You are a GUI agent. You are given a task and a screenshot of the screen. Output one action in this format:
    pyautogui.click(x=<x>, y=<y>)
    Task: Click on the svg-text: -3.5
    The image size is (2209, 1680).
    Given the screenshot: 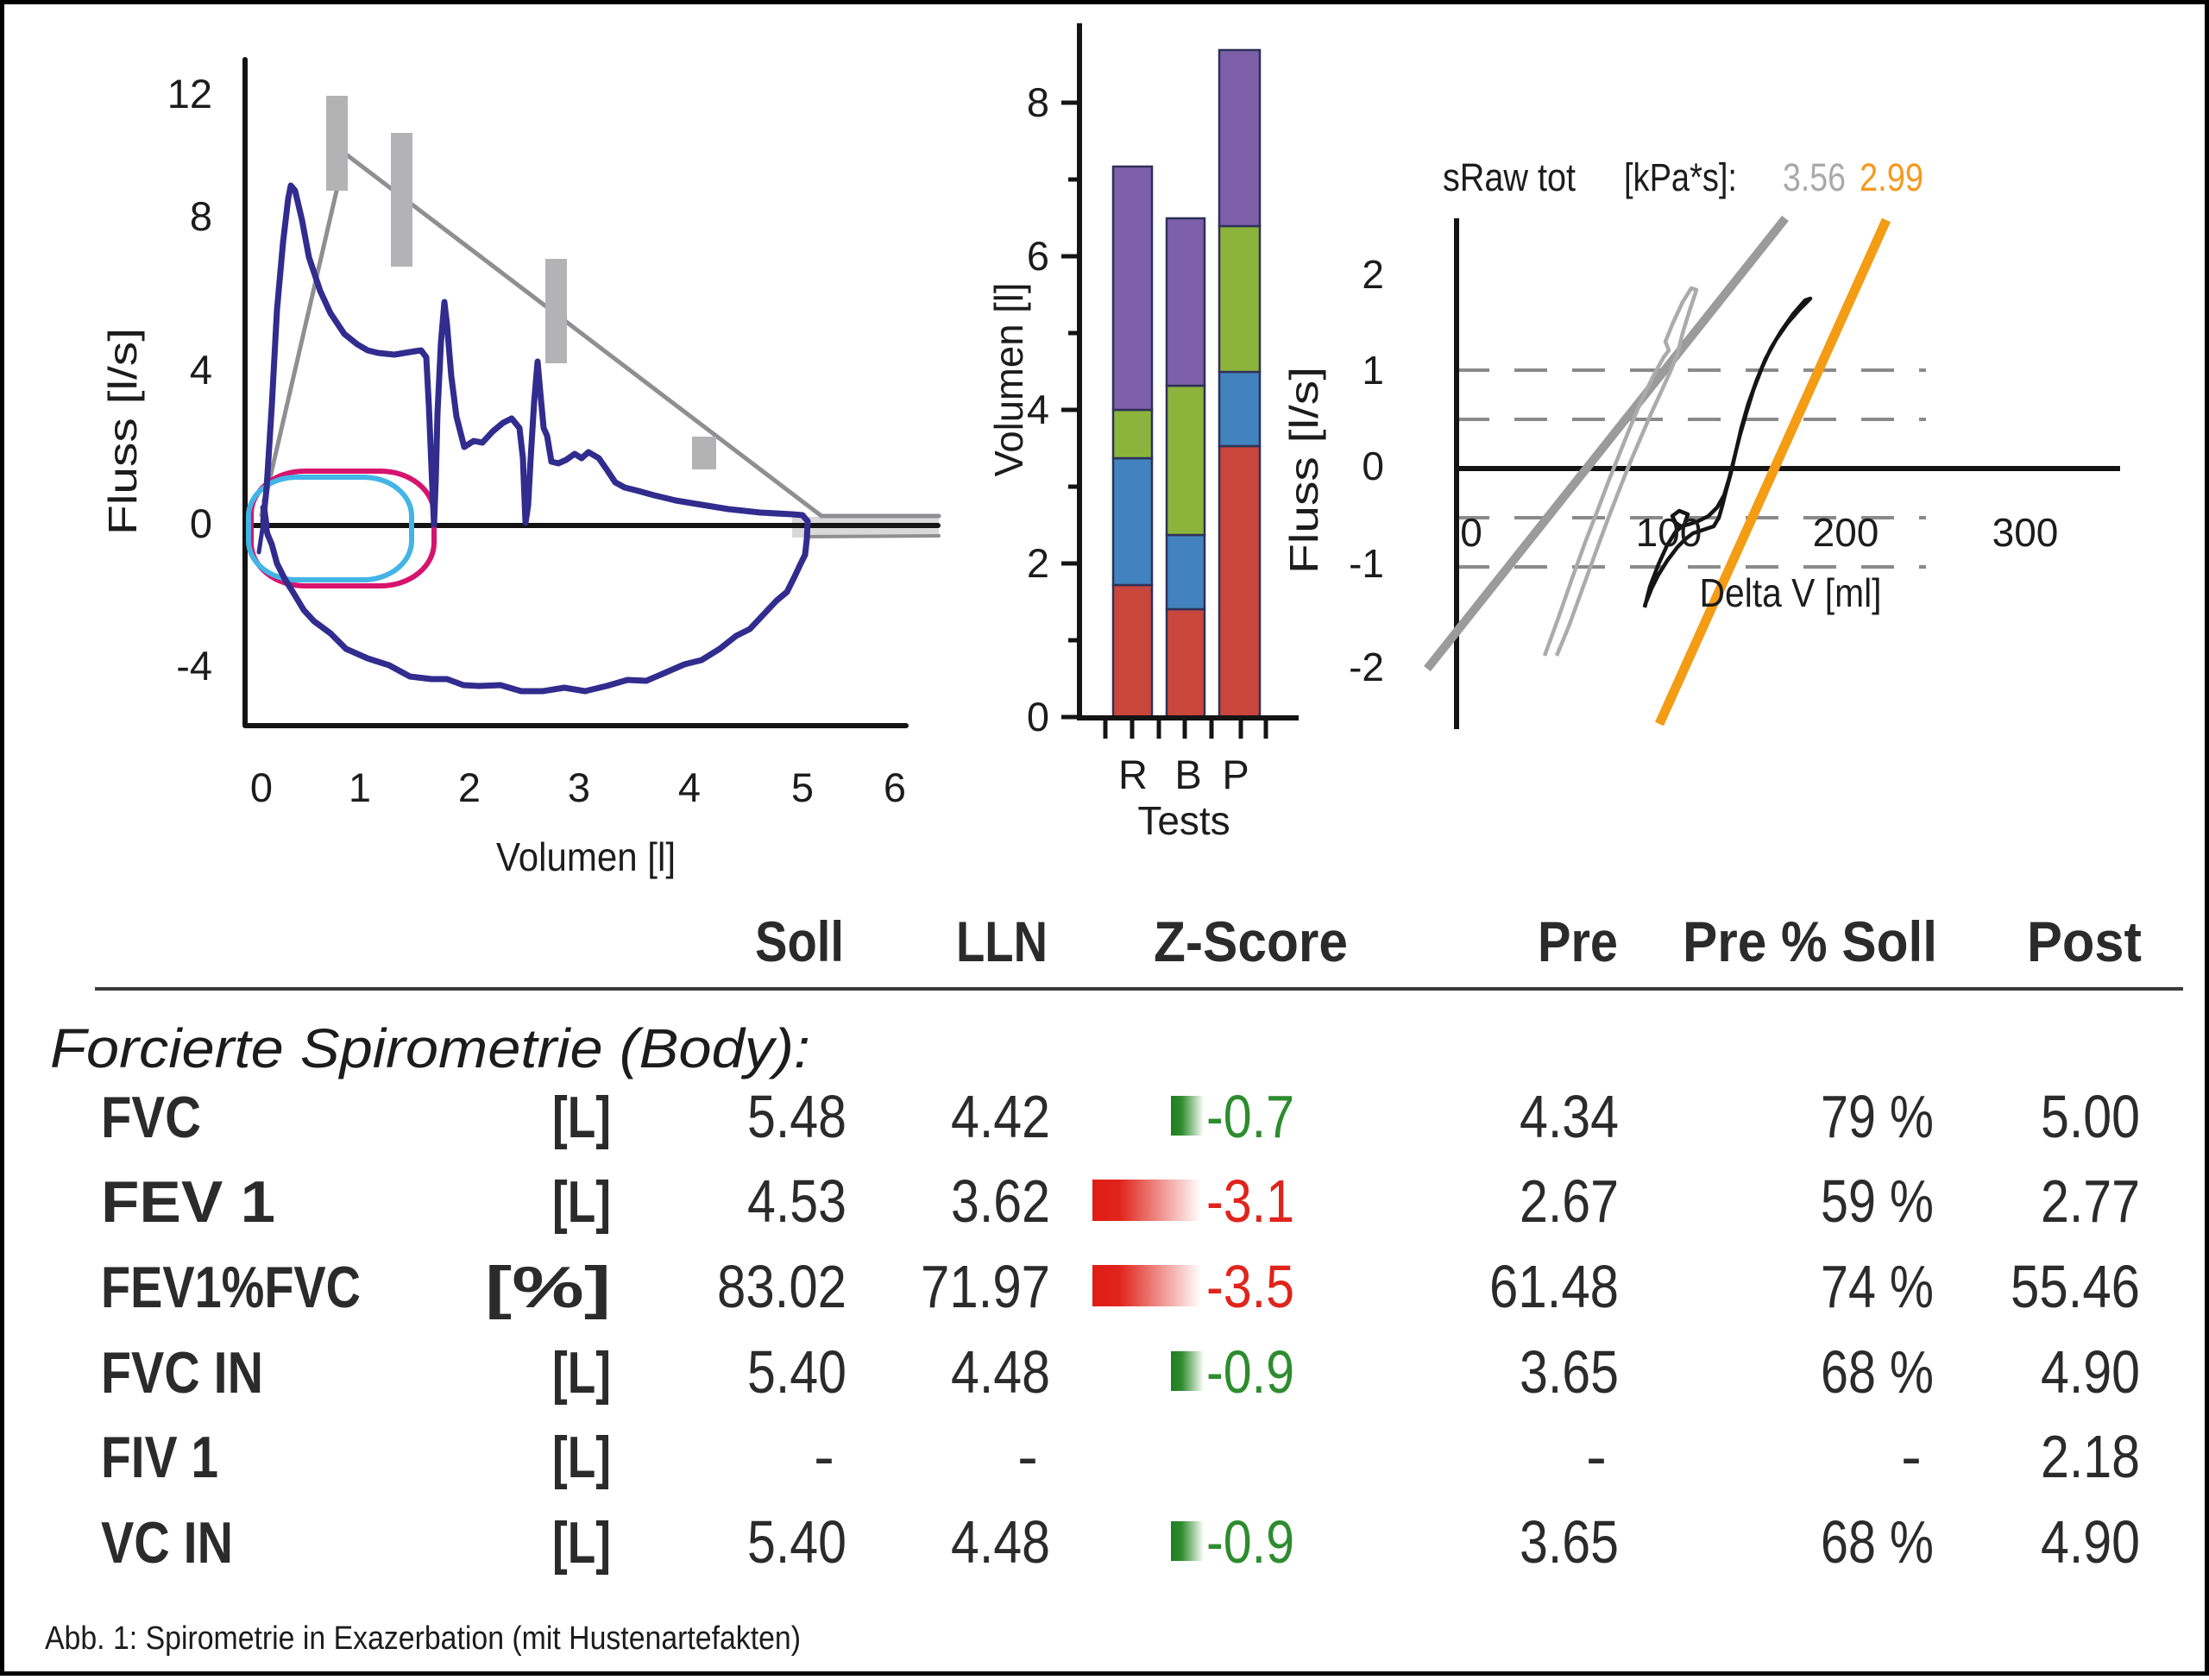 What is the action you would take?
    pyautogui.click(x=1250, y=1286)
    